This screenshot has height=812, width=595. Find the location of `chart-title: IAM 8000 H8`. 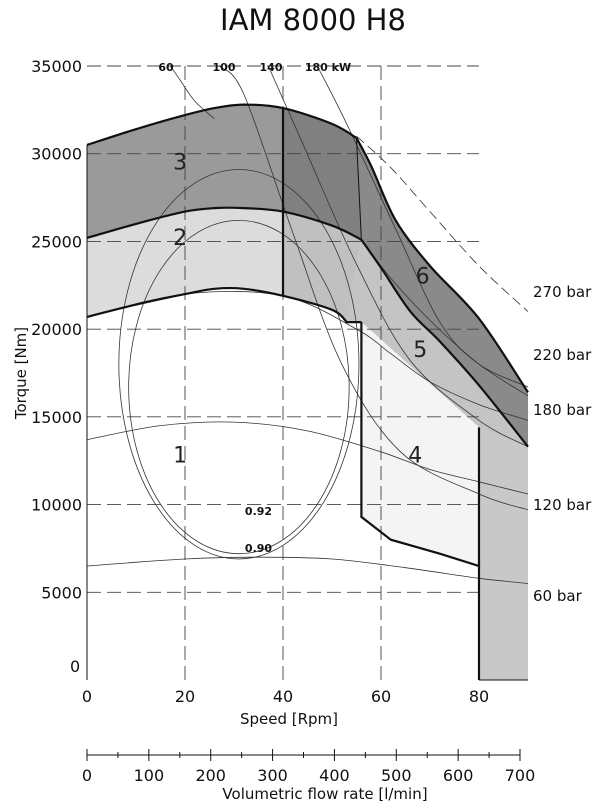

chart-title: IAM 8000 H8 is located at coordinates (313, 20).